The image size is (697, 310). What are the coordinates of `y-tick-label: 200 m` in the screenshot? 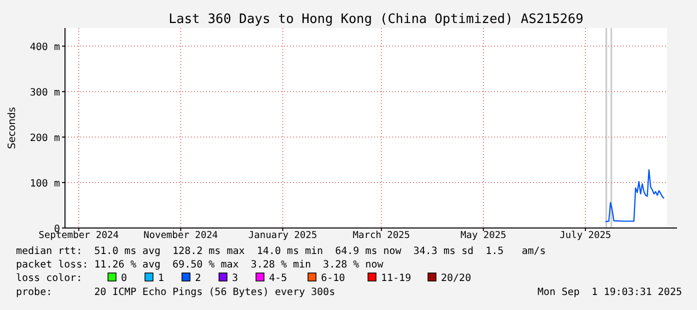 It's located at (45, 138).